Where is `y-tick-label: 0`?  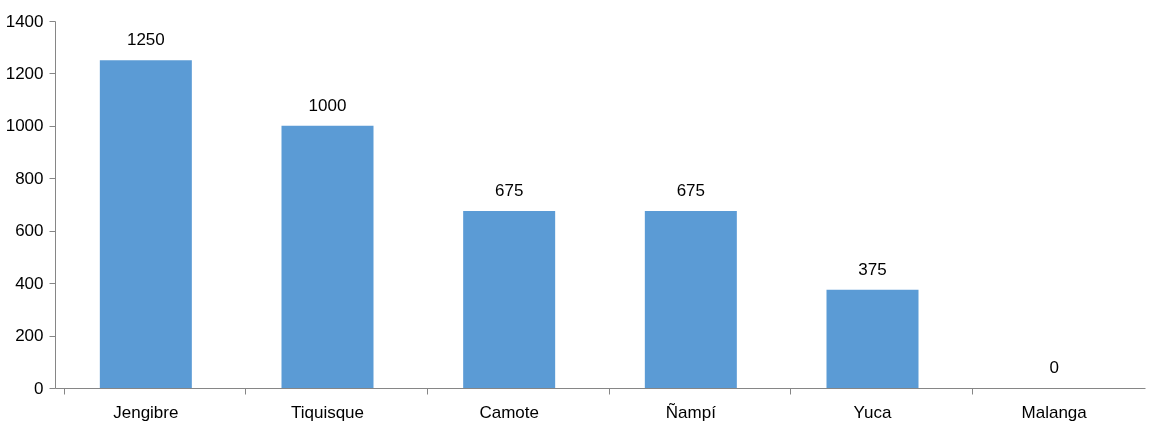 y-tick-label: 0 is located at coordinates (39, 388).